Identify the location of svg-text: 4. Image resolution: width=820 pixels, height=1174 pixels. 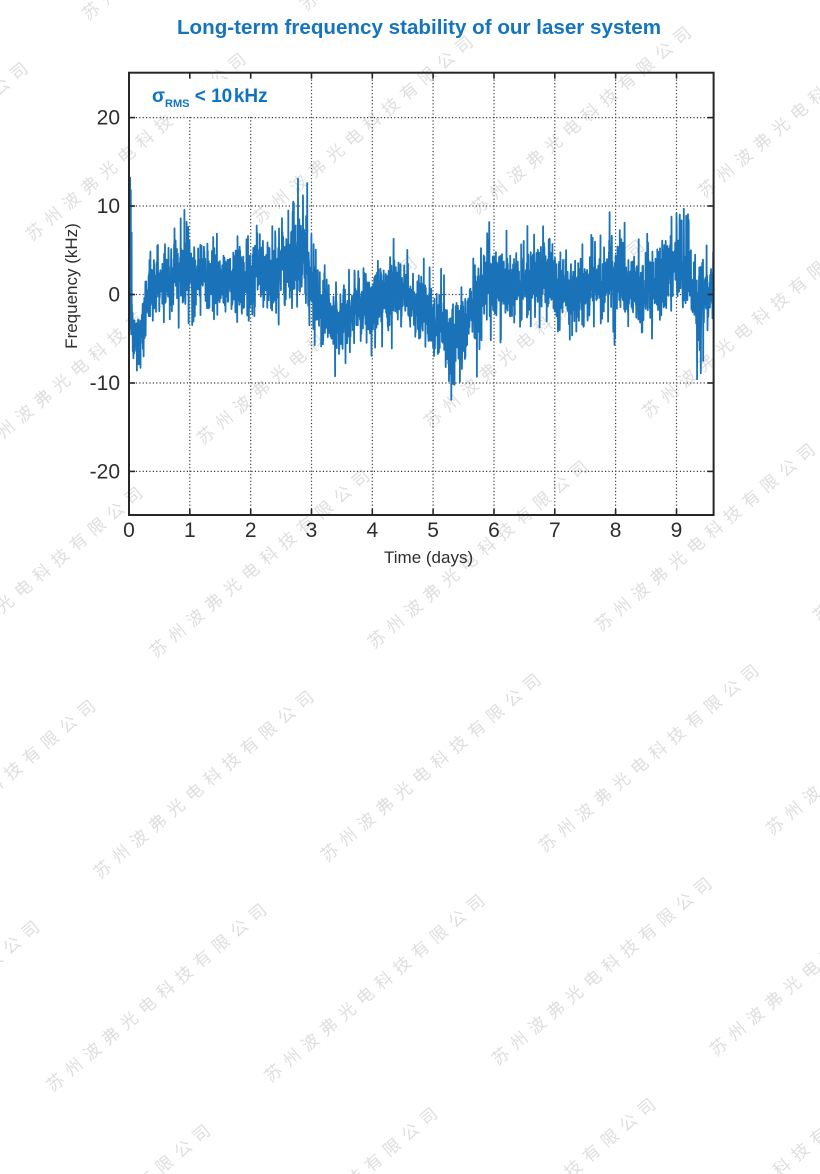
(372, 530).